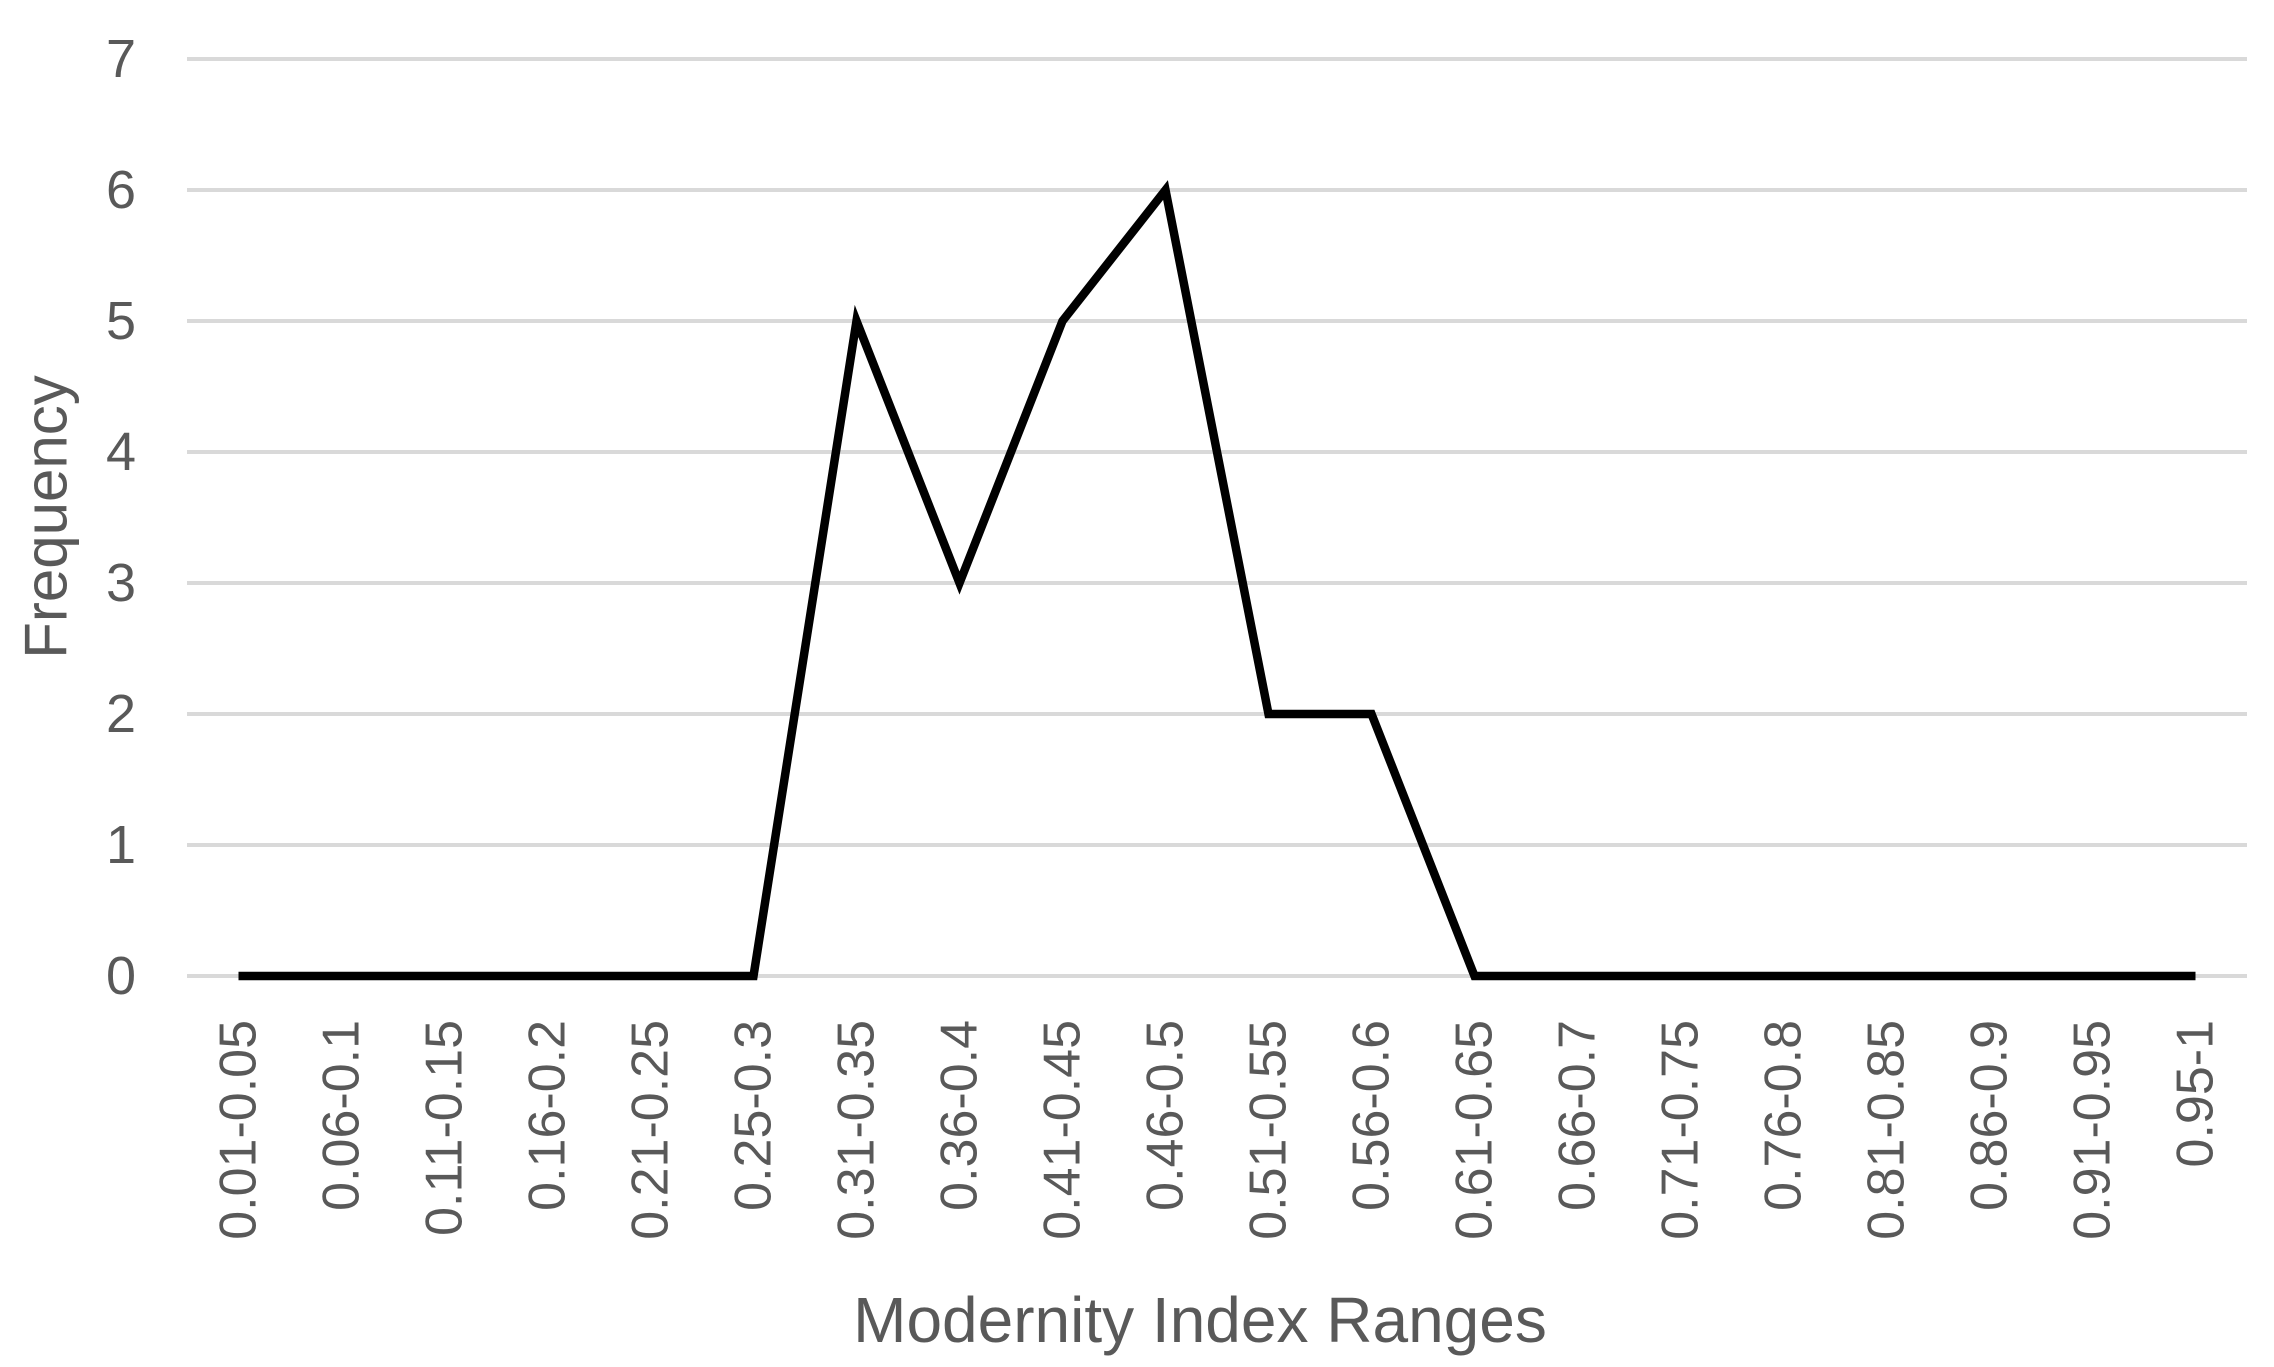  What do you see at coordinates (2093, 1130) in the screenshot?
I see `x-tick-label: 0.91-0.95` at bounding box center [2093, 1130].